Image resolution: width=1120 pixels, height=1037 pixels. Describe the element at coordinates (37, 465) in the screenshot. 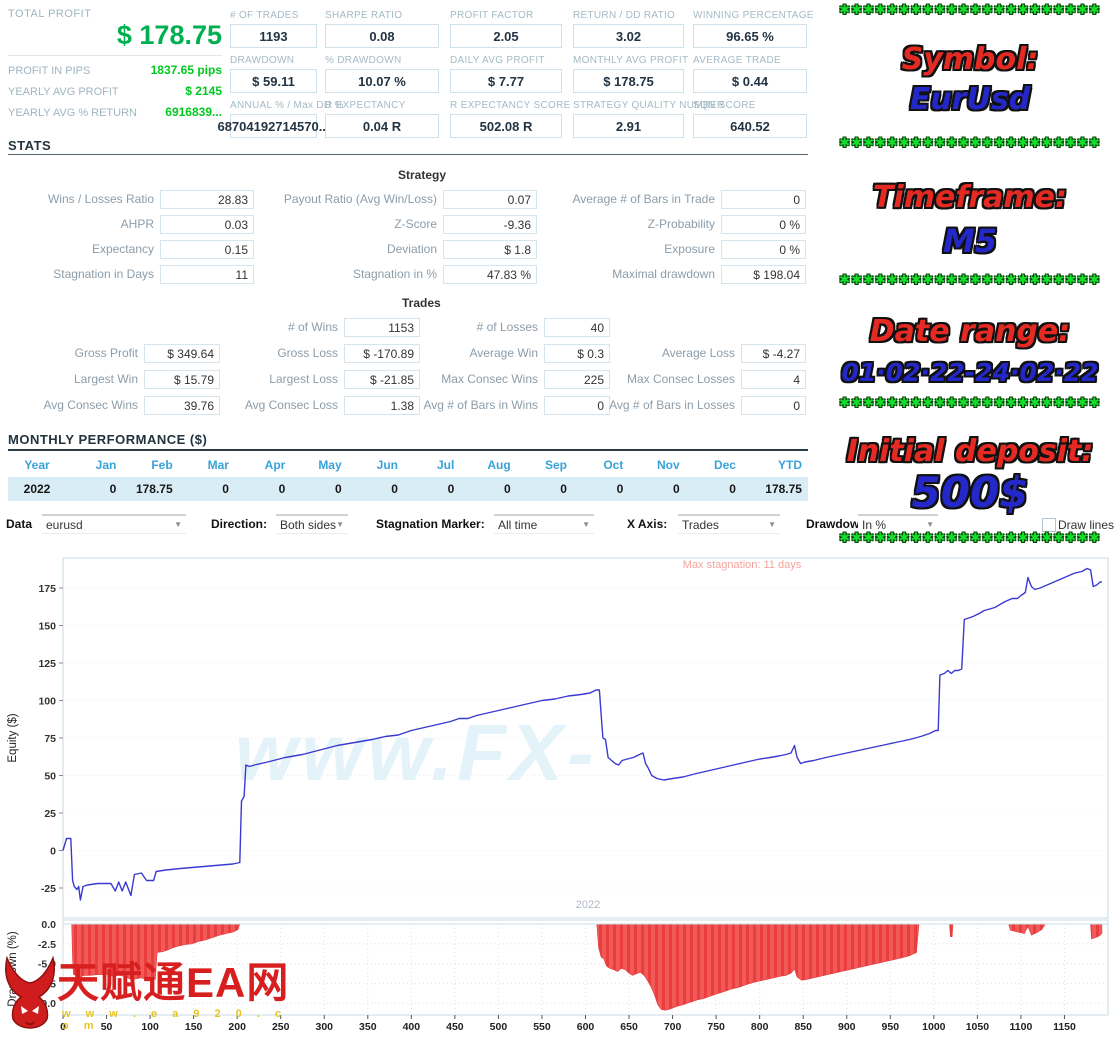

I see `monthly-col-header: Year` at that location.